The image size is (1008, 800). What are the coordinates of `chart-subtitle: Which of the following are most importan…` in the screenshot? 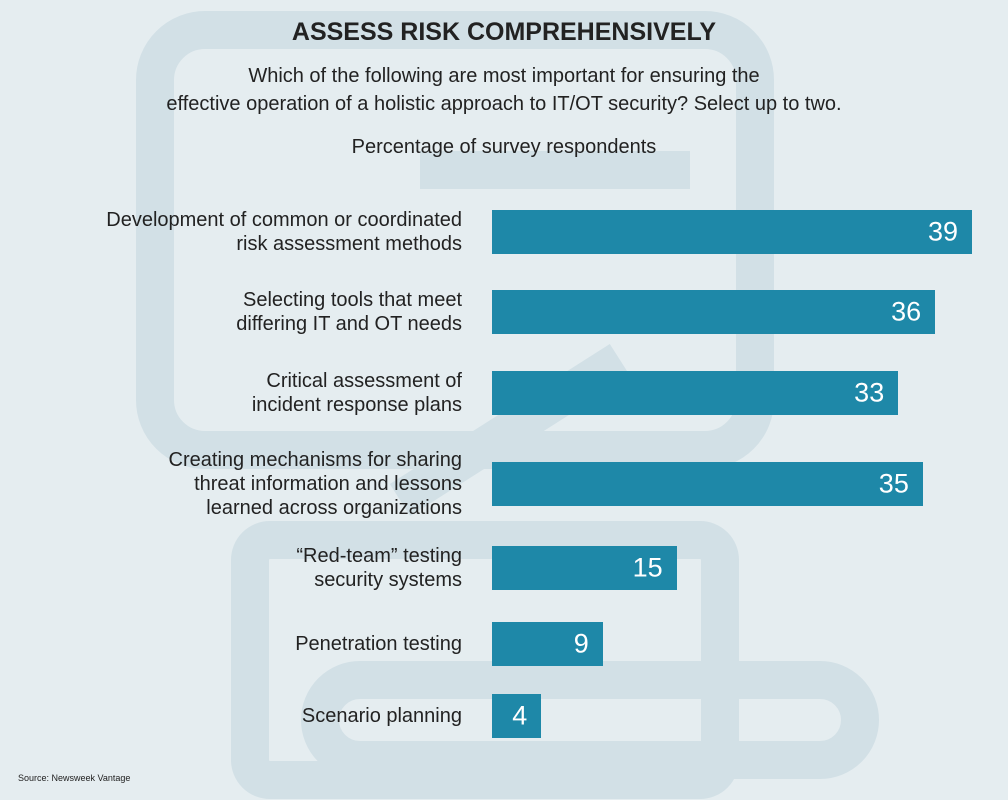 It's located at (504, 90).